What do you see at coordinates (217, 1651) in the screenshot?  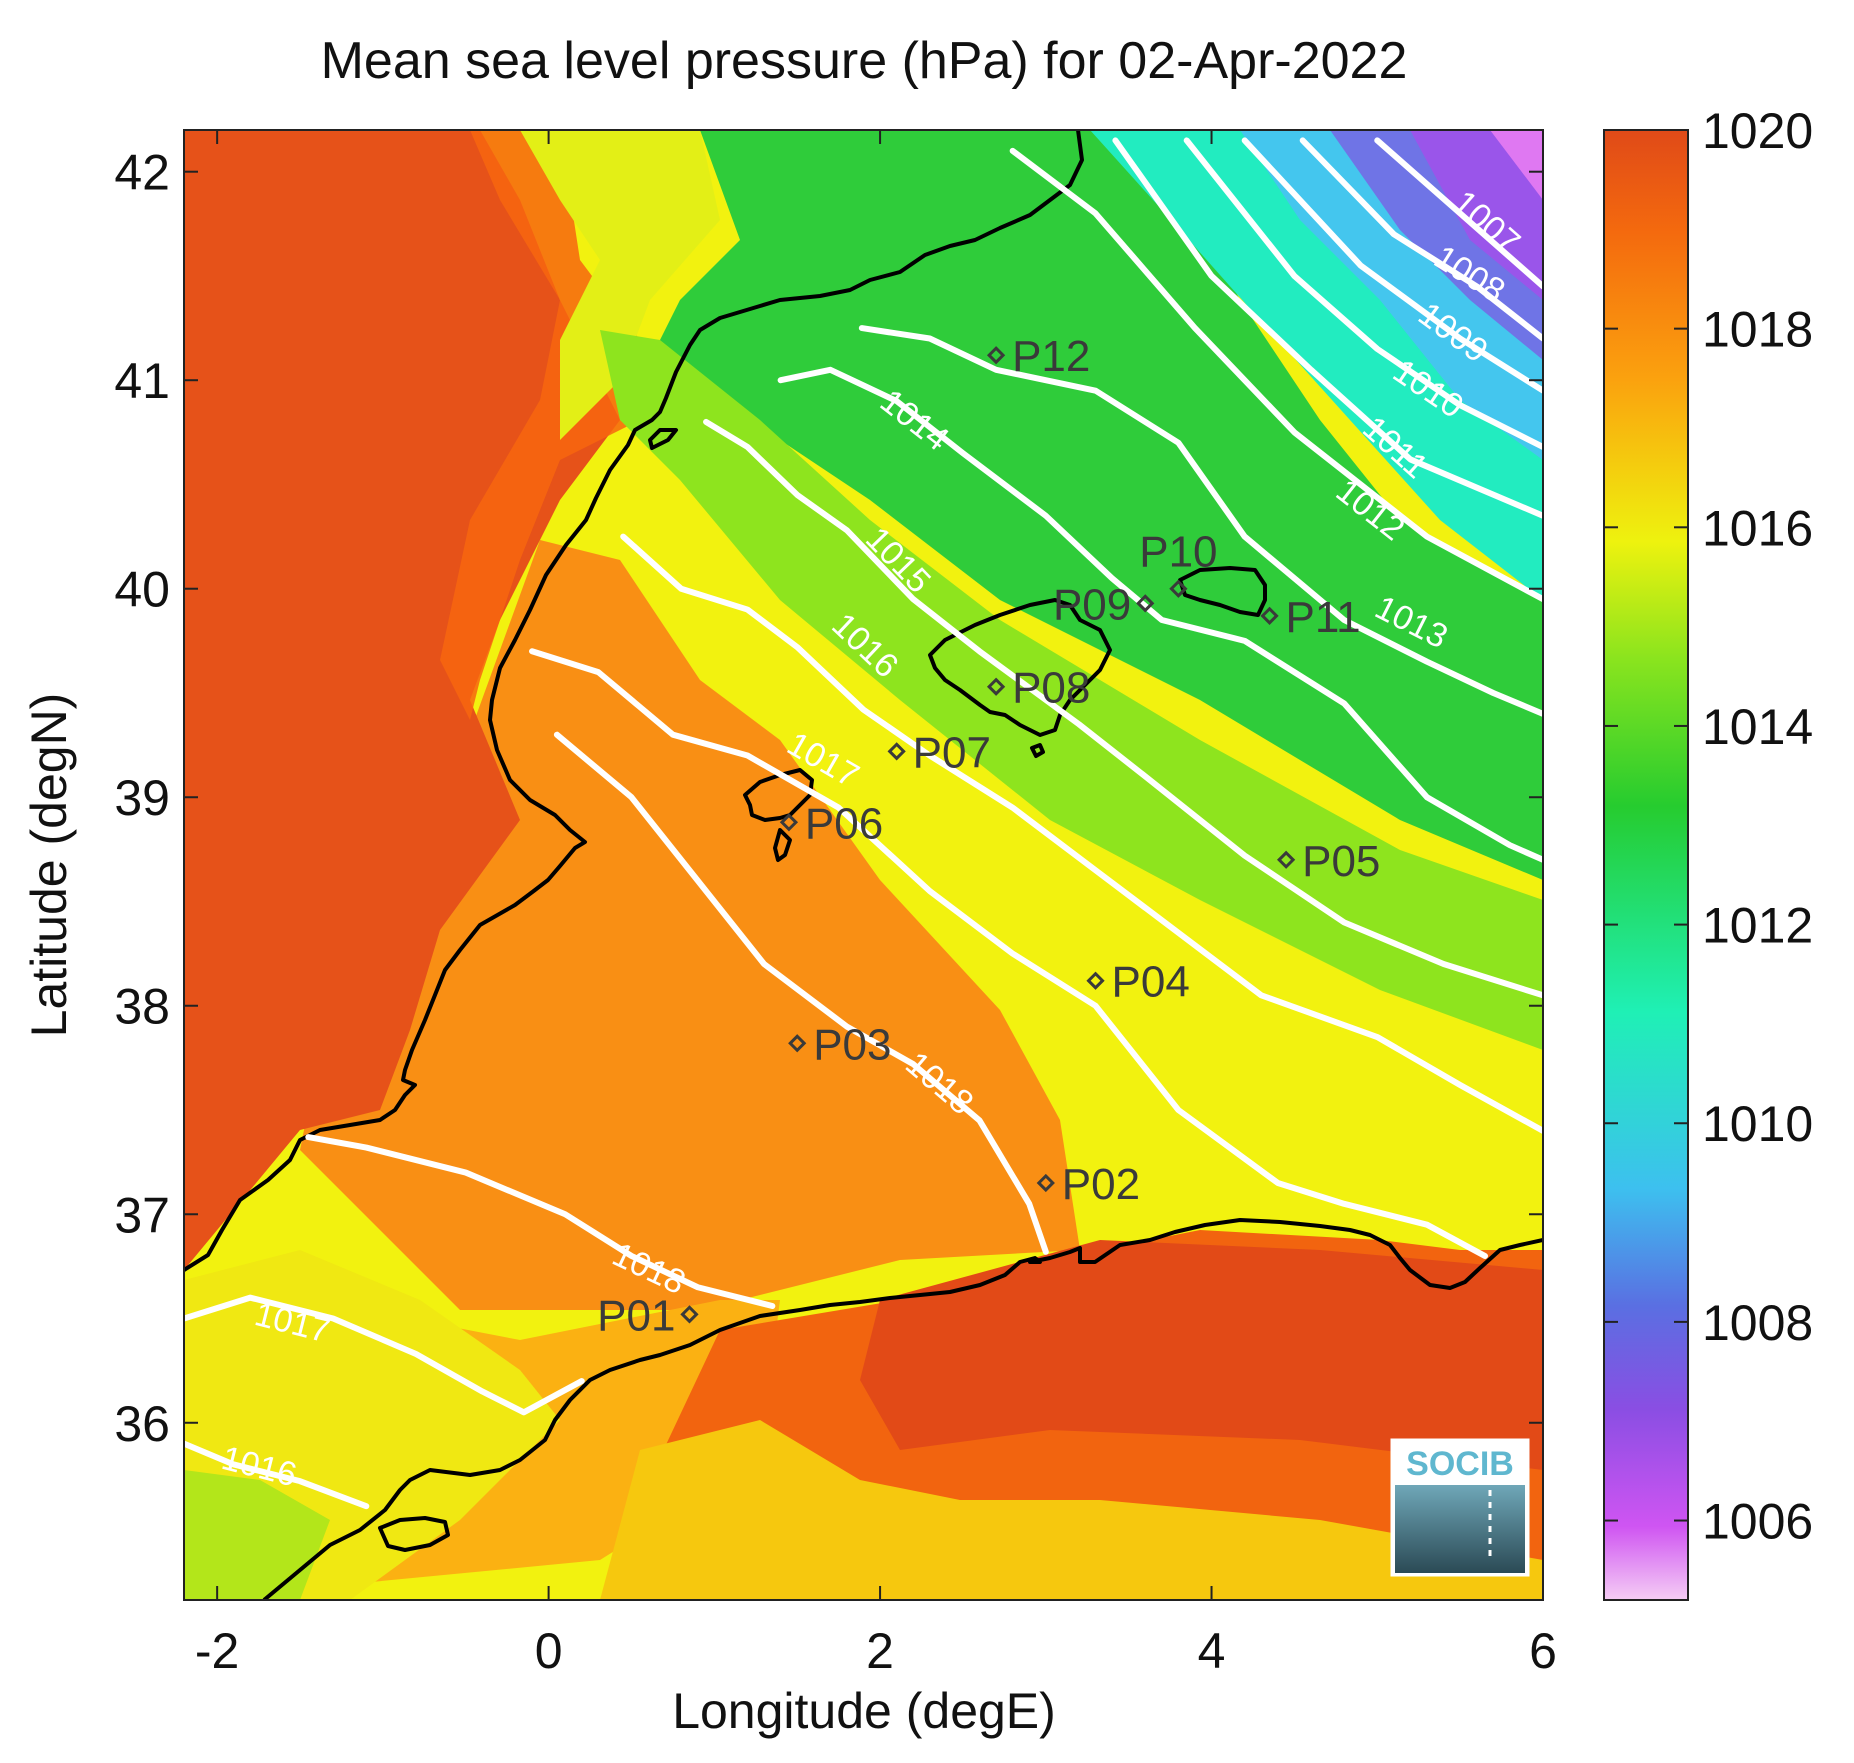 I see `x-tick-label: -2` at bounding box center [217, 1651].